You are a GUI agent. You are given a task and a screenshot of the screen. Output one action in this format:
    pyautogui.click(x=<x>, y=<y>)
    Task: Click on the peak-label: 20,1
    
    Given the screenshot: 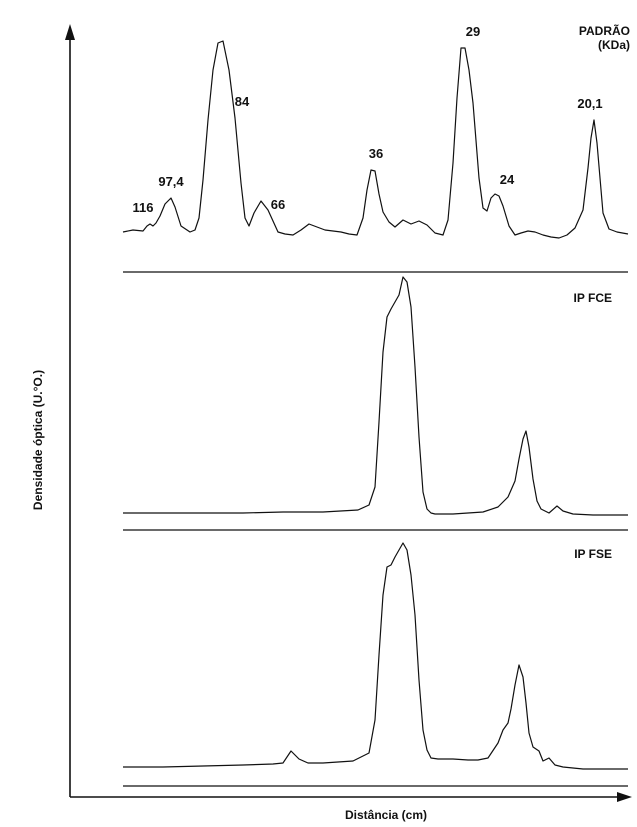 What is the action you would take?
    pyautogui.click(x=589, y=103)
    